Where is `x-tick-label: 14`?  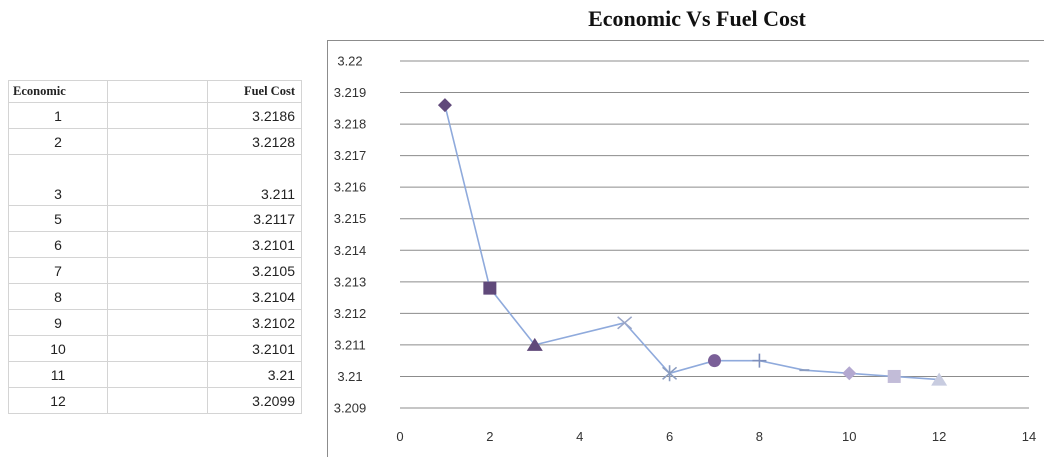
x-tick-label: 14 is located at coordinates (1029, 436).